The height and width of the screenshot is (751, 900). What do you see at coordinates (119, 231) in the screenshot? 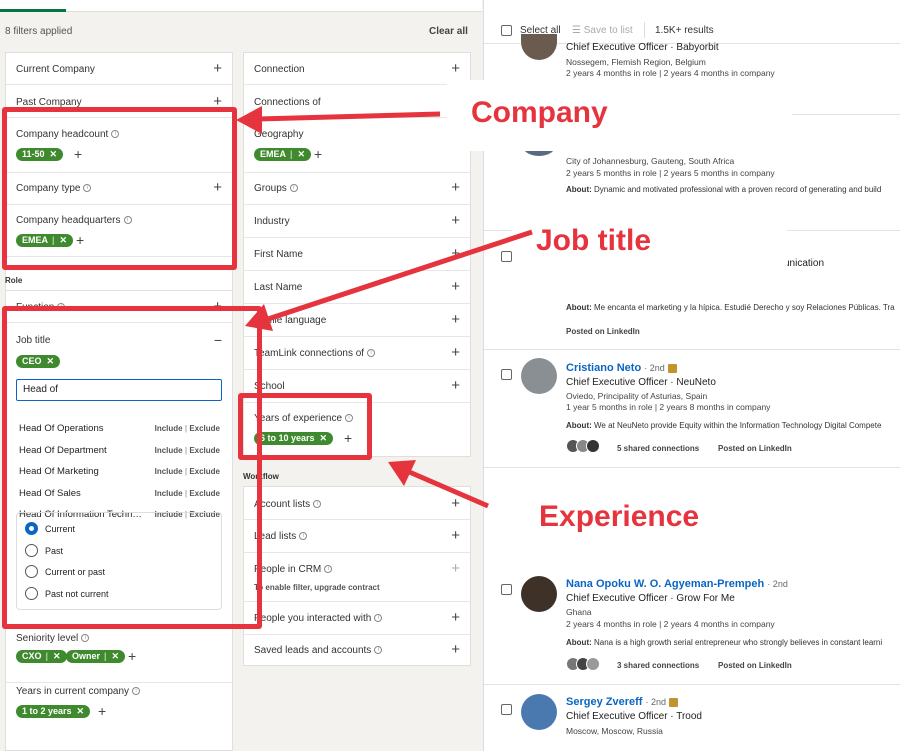
I see `filter-company-headquarters: Company headquarters i EMEA | ✕ +` at bounding box center [119, 231].